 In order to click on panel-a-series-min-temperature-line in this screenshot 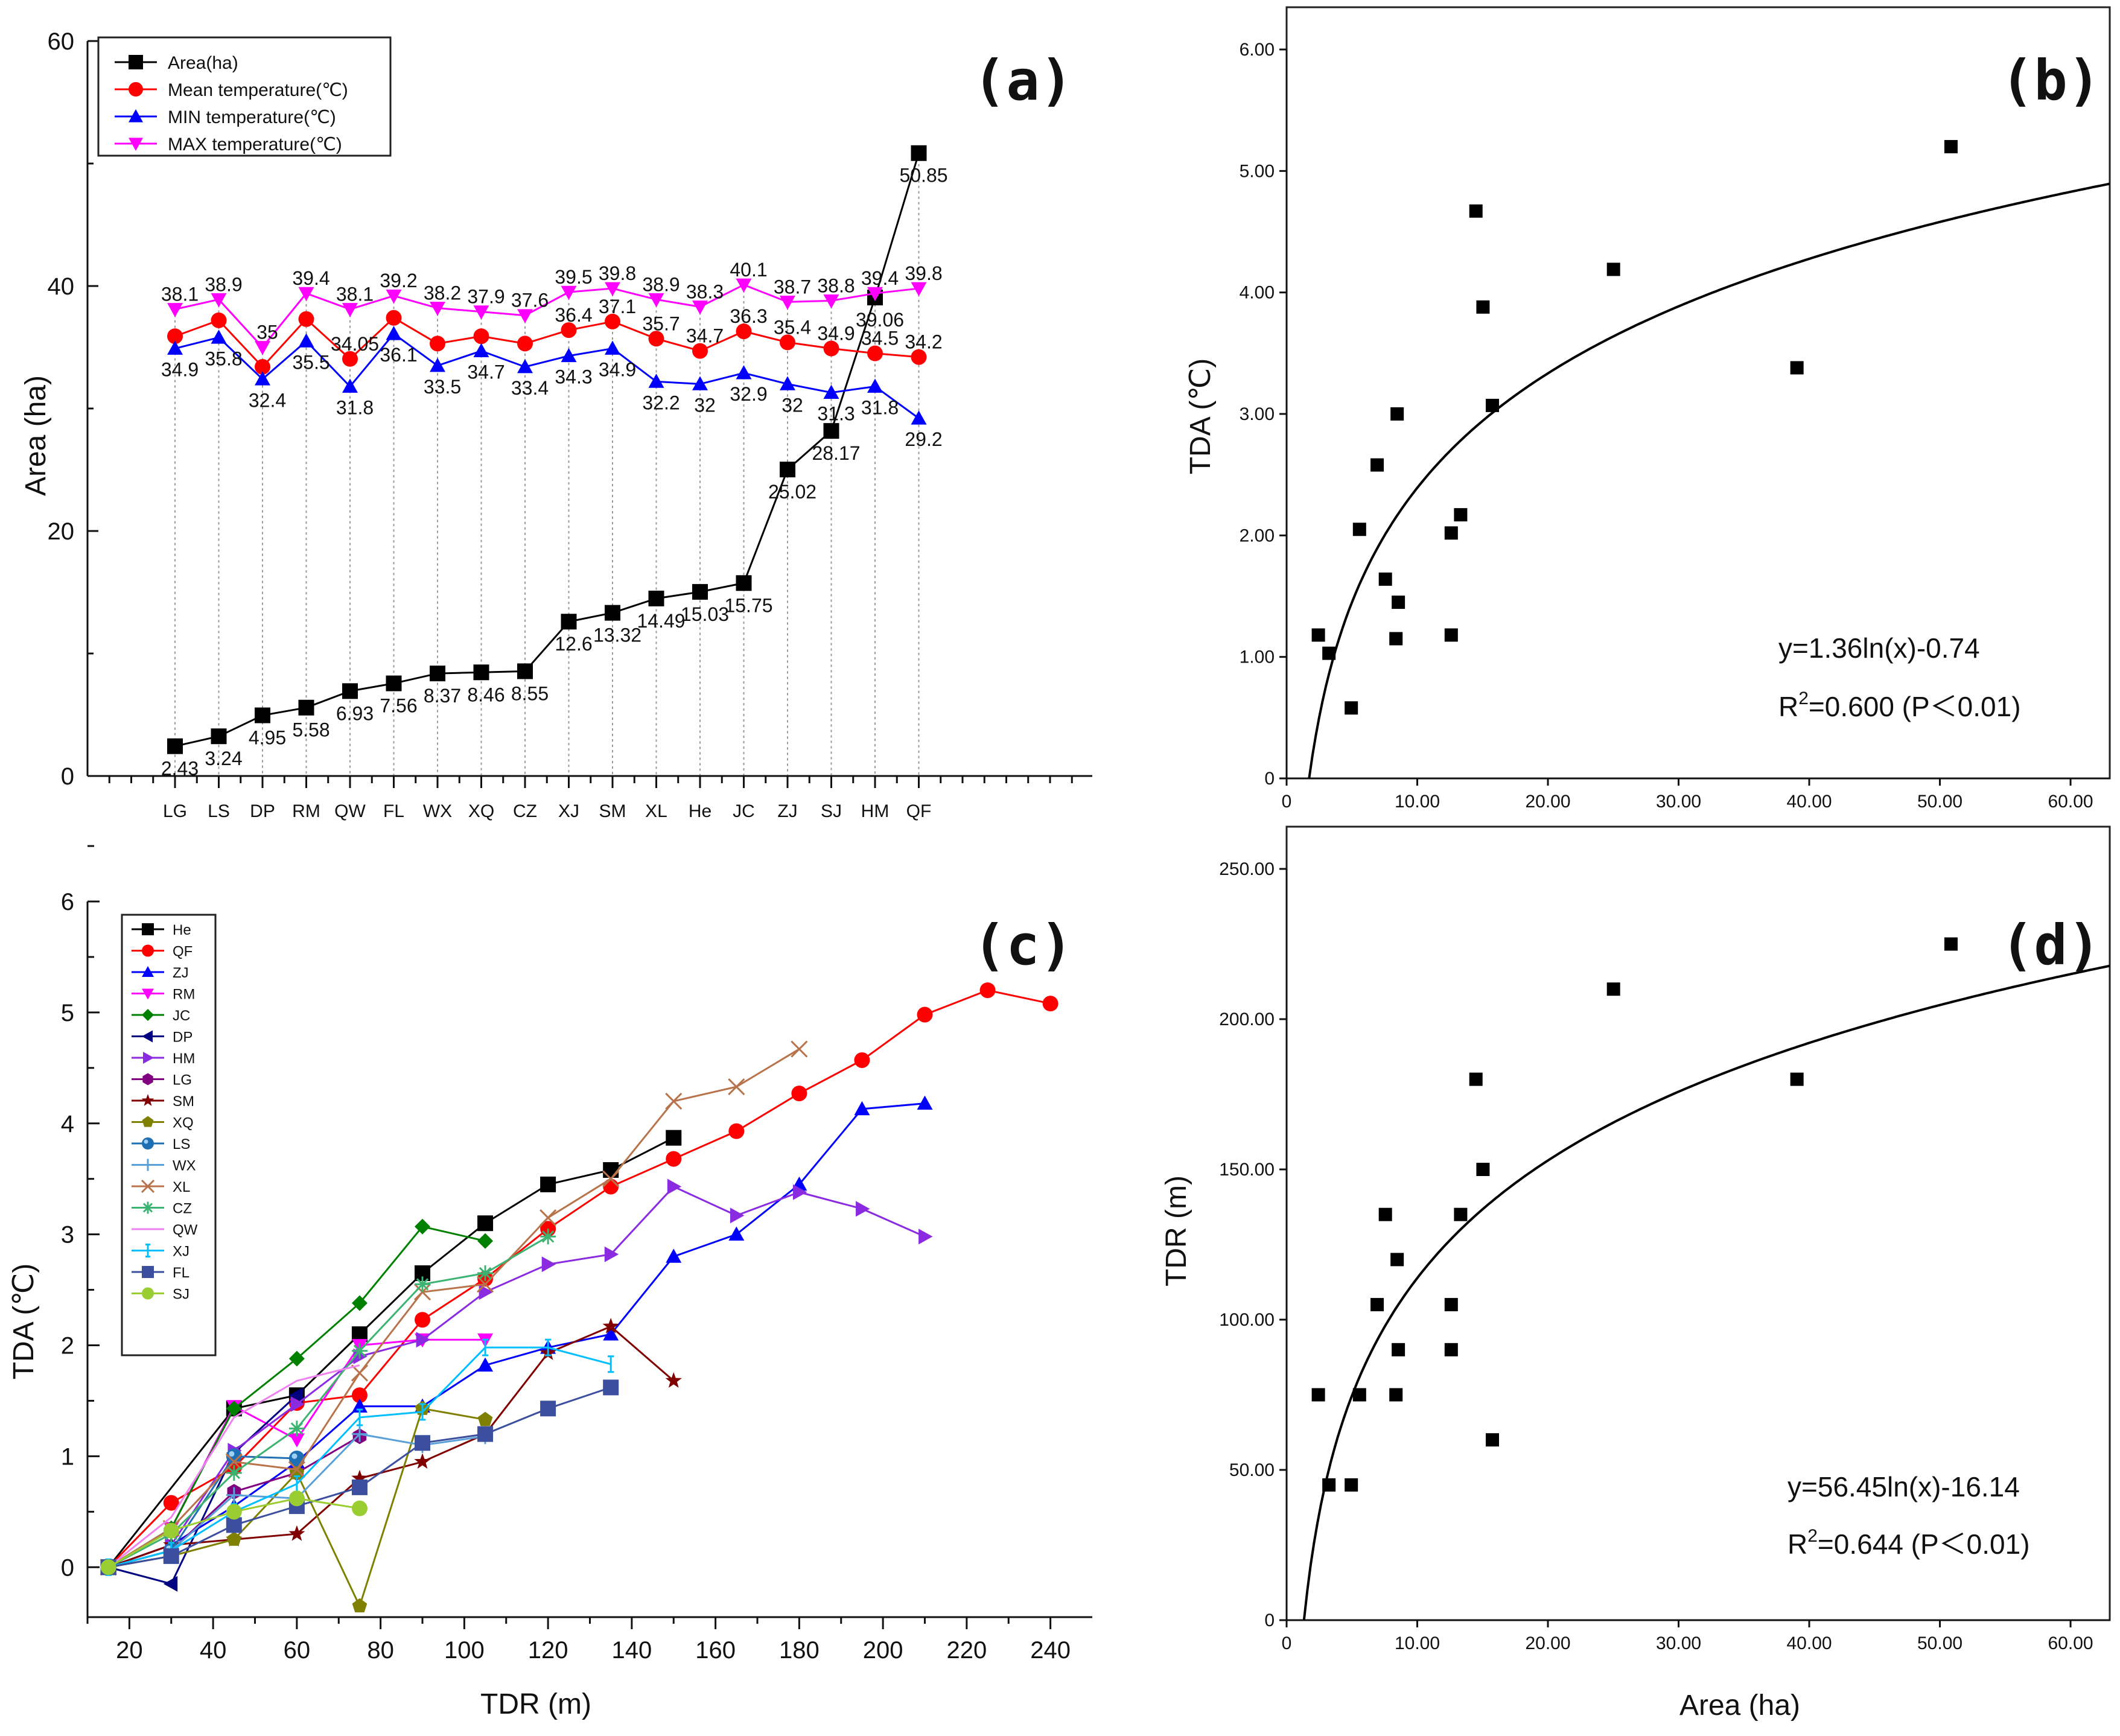, I will do `click(547, 376)`.